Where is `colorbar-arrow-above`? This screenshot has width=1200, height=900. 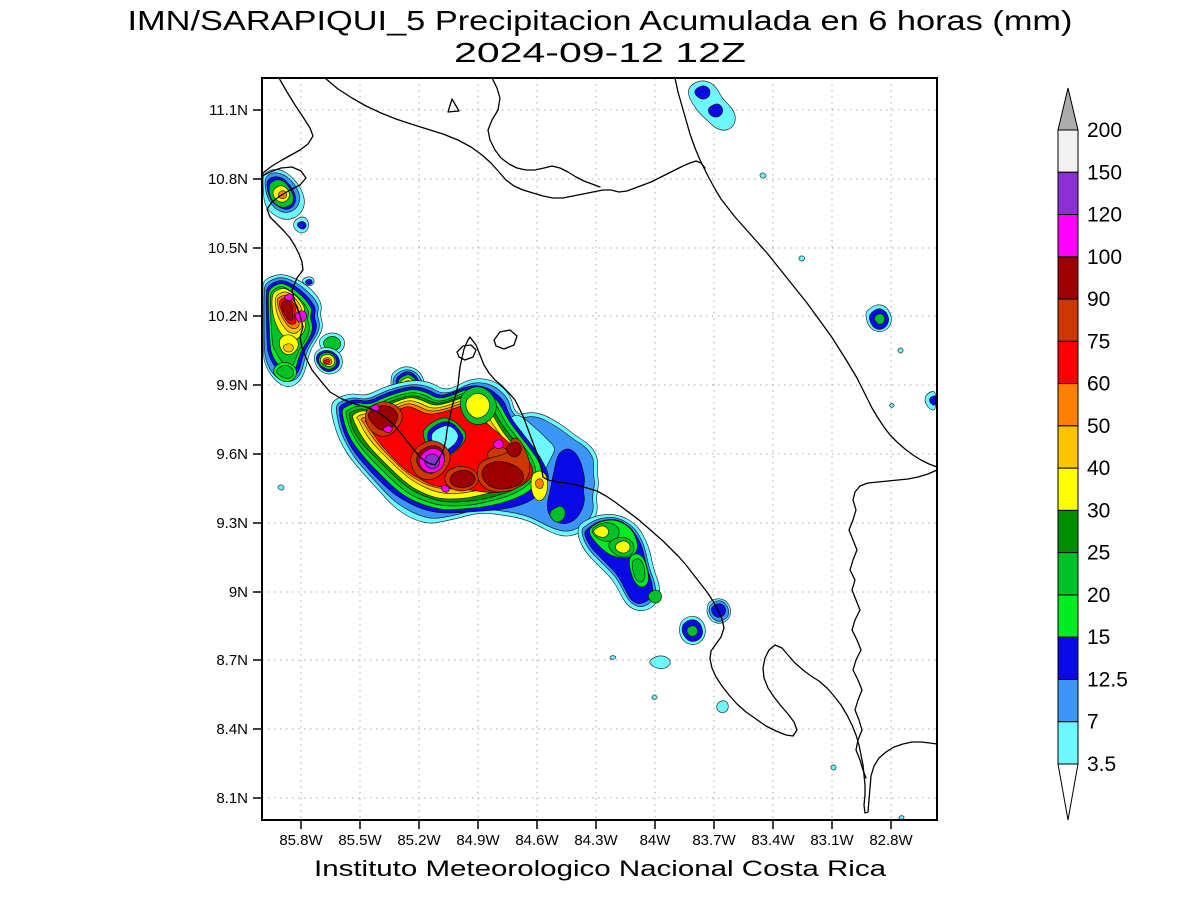
colorbar-arrow-above is located at coordinates (1068, 109).